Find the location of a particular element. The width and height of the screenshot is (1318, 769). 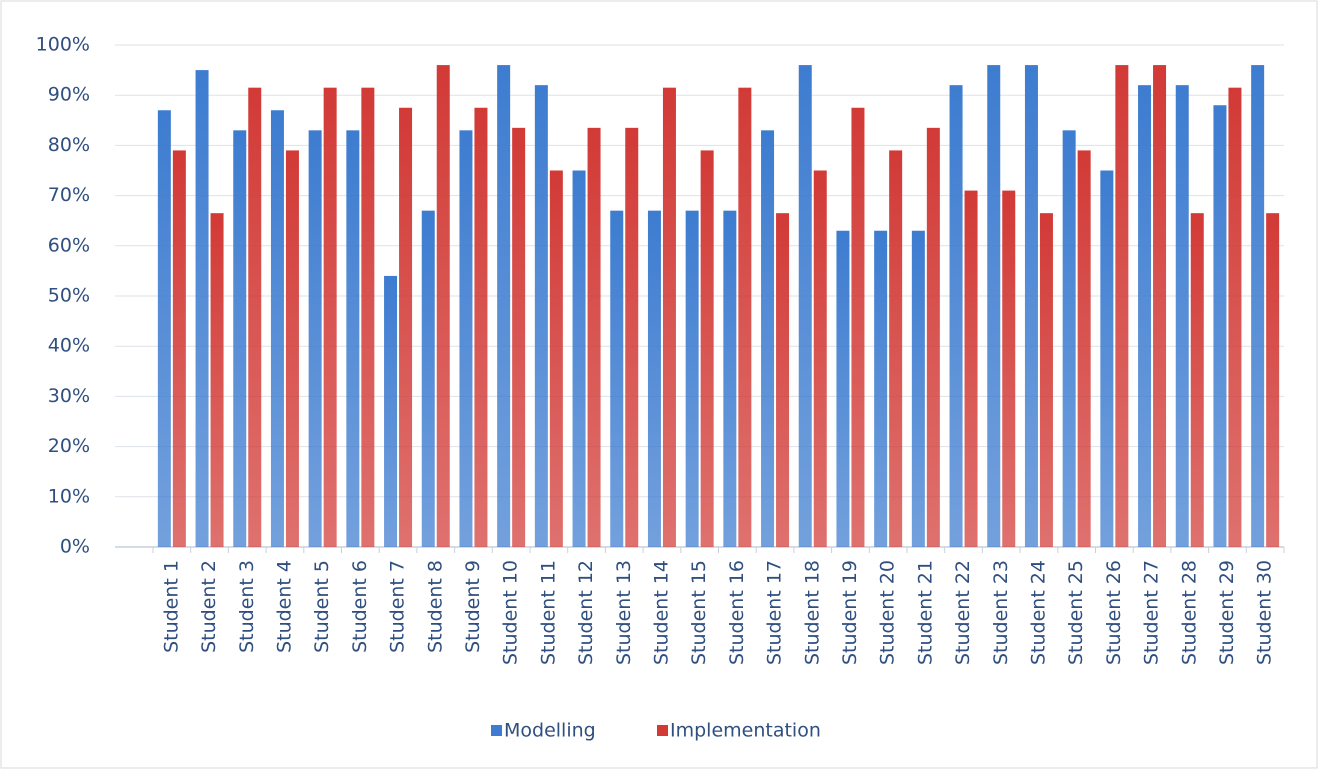

x-tick-label: Student 9 is located at coordinates (473, 606).